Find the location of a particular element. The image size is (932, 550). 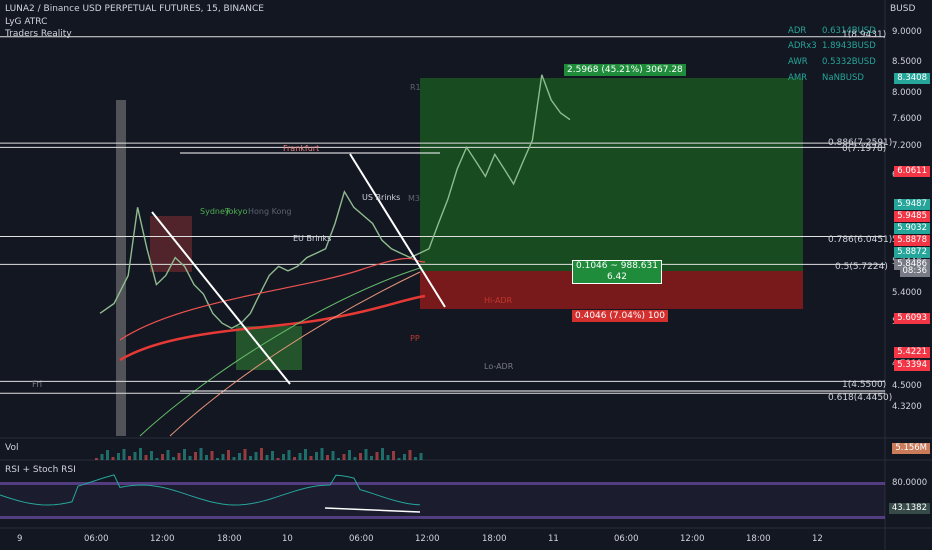

stat-adr-label: ADR is located at coordinates (797, 31).